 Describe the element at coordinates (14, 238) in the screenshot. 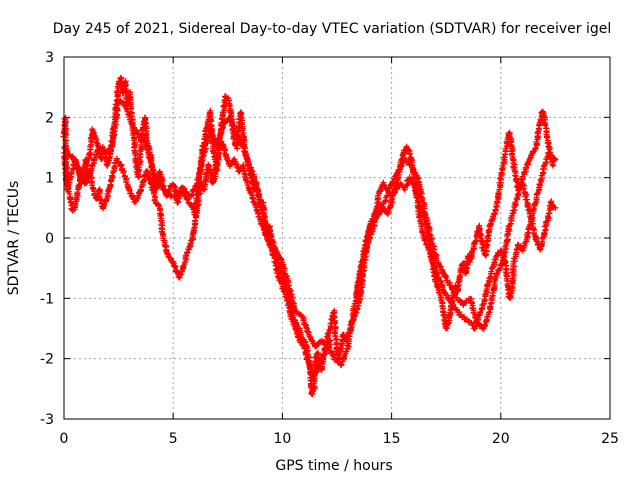

I see `y-axis-label: SDTVAR / TECUs` at that location.